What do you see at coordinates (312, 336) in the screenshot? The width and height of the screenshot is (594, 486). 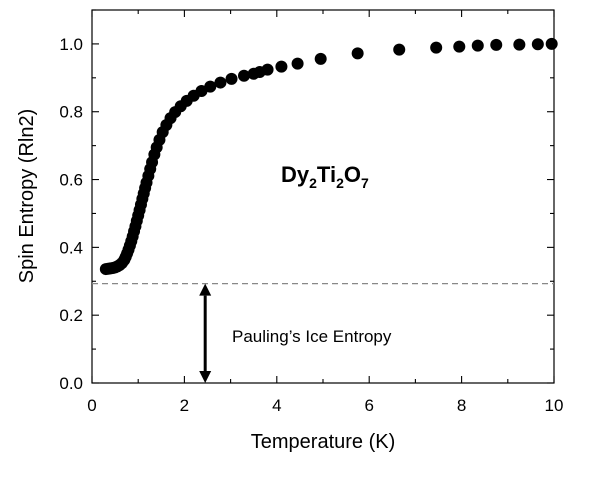 I see `pauling-annotation: Pauling’s Ice Entropy` at bounding box center [312, 336].